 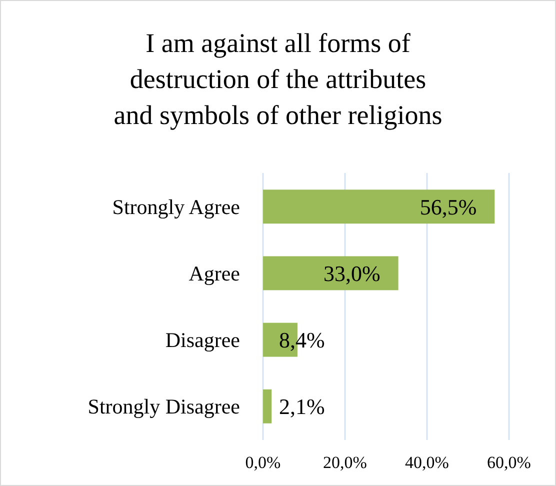 I want to click on data-label: 2,1%, so click(x=302, y=407).